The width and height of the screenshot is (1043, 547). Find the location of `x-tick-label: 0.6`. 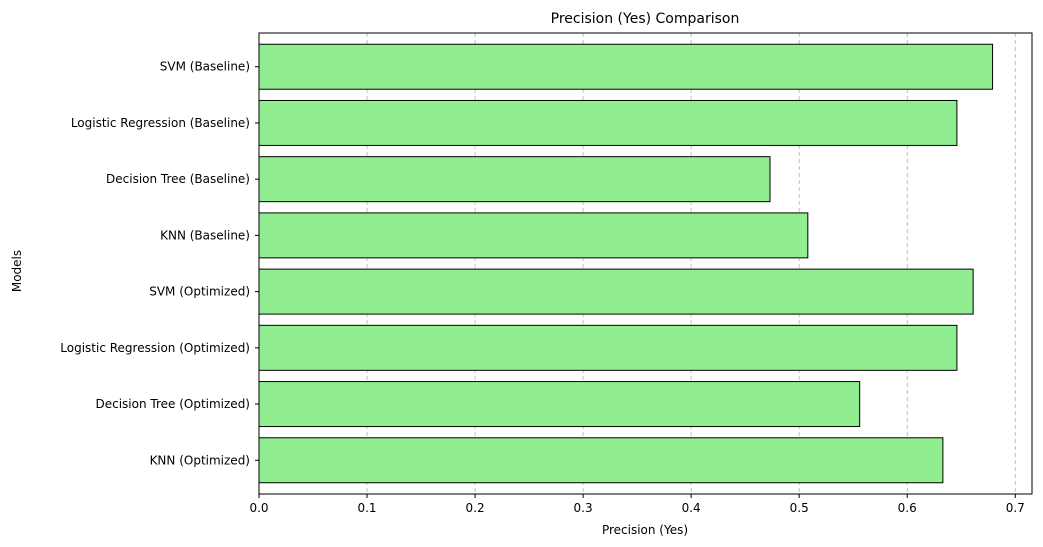

x-tick-label: 0.6 is located at coordinates (907, 508).